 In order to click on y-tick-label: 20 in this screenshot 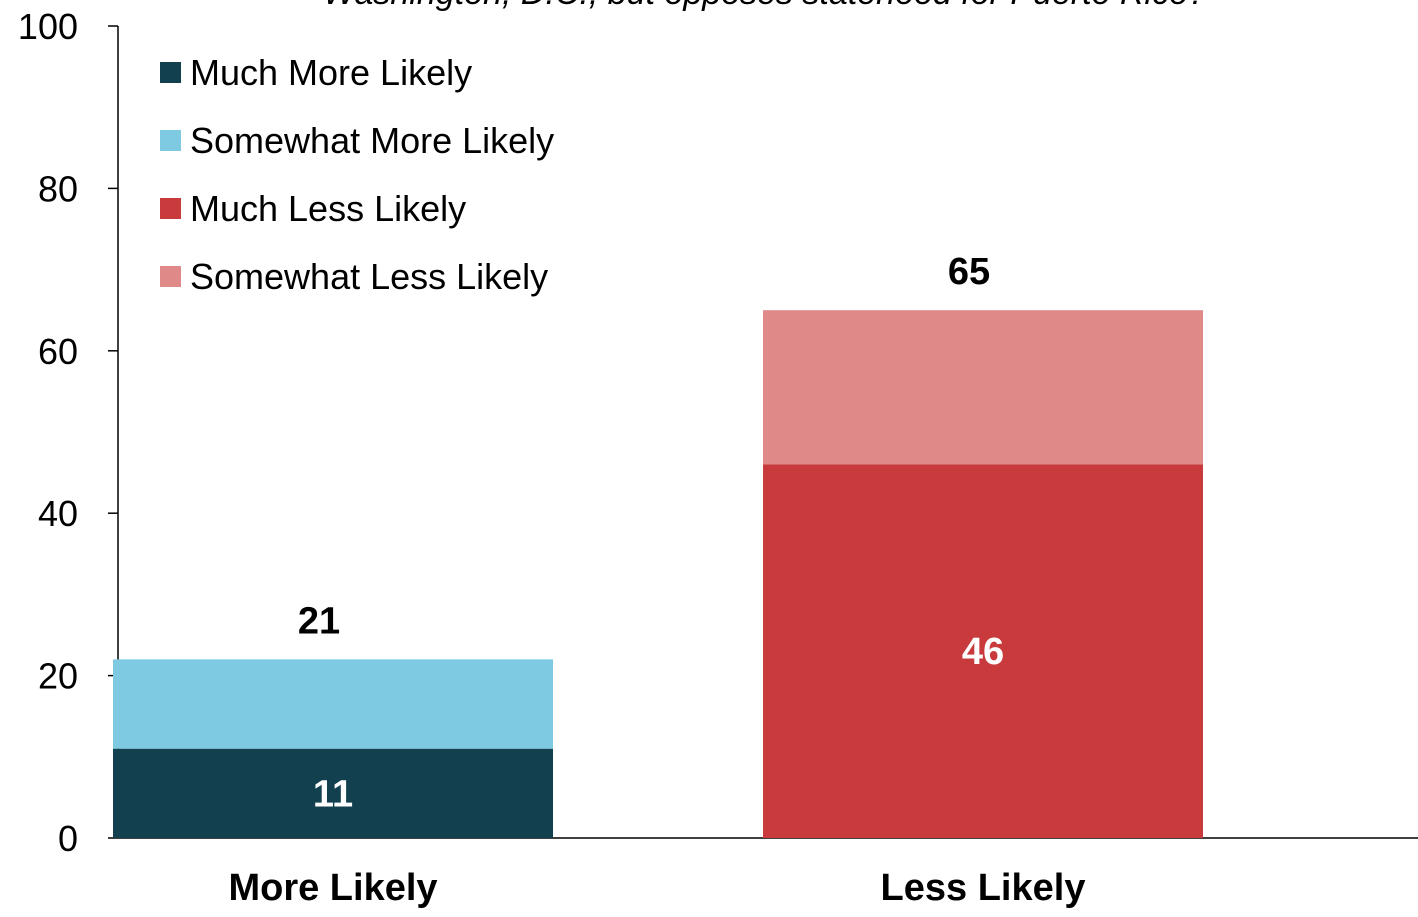, I will do `click(58, 676)`.